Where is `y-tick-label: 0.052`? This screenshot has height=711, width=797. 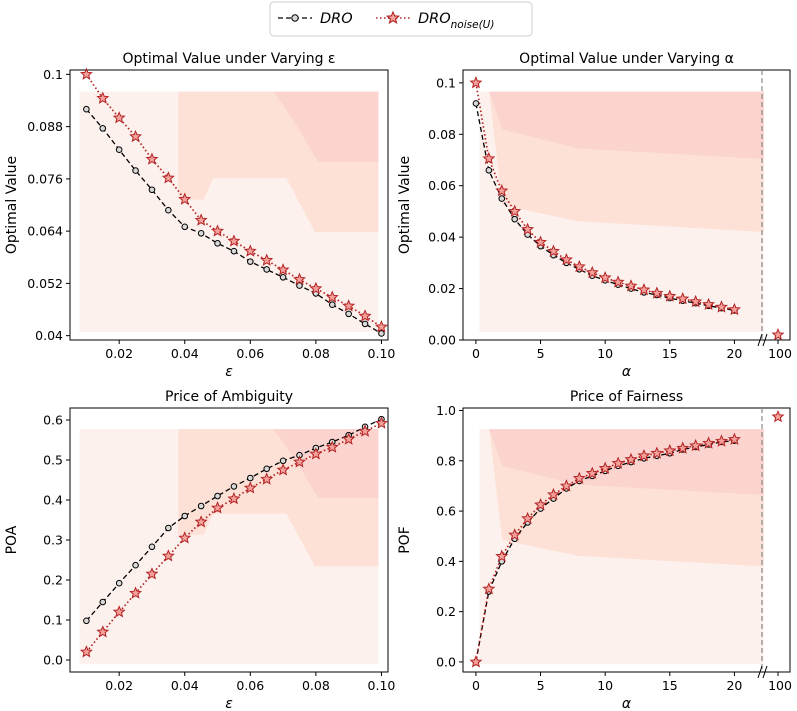 y-tick-label: 0.052 is located at coordinates (45, 283).